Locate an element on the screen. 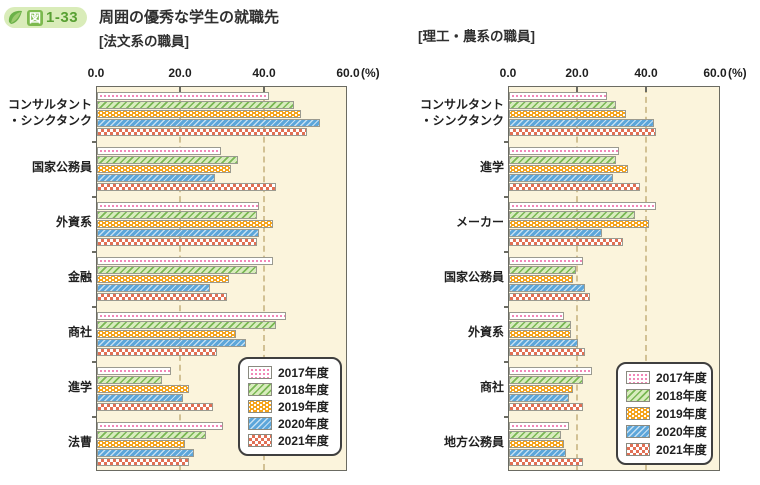 The height and width of the screenshot is (485, 760). chart-subtitle: [理工・農系の職員] is located at coordinates (476, 36).